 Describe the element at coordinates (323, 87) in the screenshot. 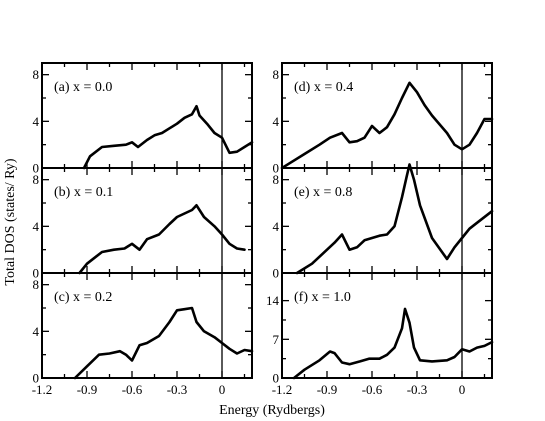

I see `panel-label: (d) x = 0.4` at that location.